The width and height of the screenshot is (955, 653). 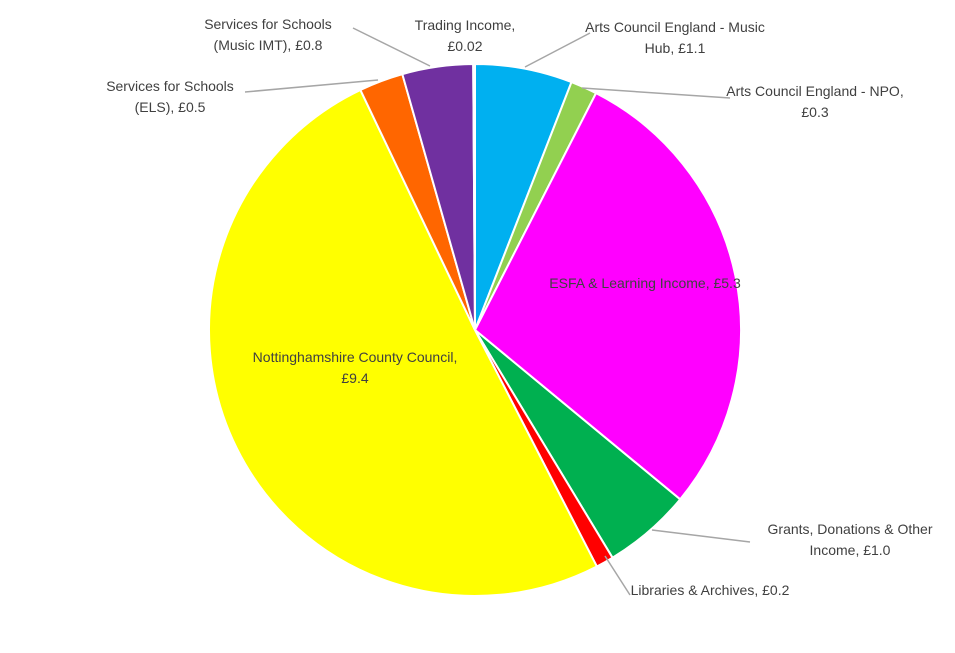 What do you see at coordinates (776, 590) in the screenshot?
I see `value-label: £0.2` at bounding box center [776, 590].